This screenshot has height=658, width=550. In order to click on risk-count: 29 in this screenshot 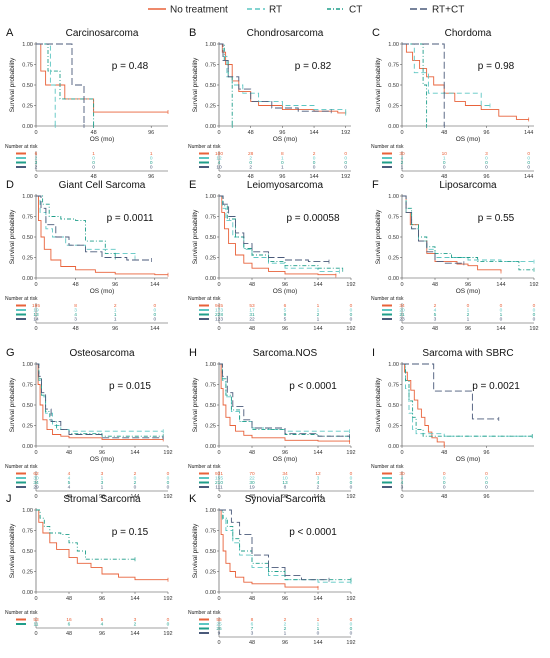, I will do `click(36, 488)`.